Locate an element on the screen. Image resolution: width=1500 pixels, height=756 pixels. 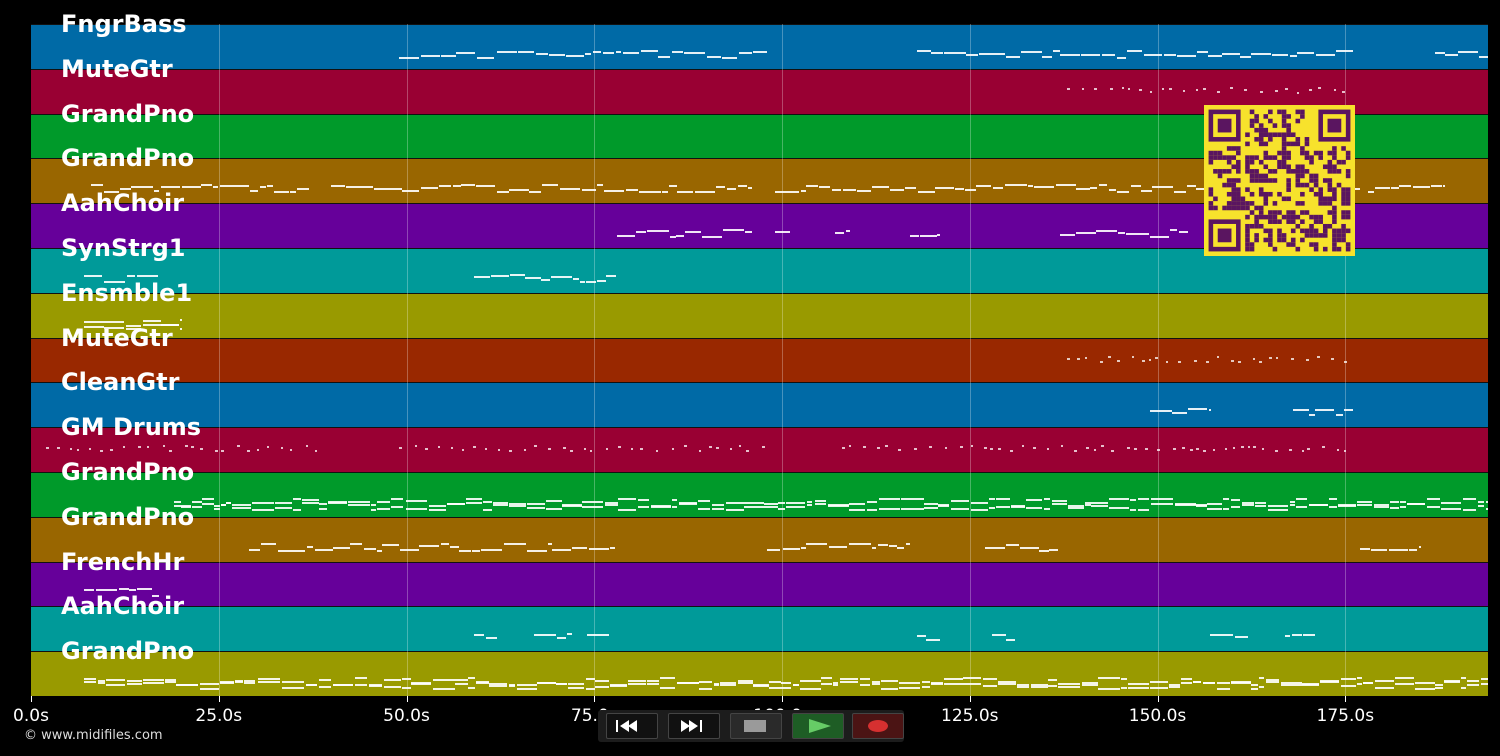
play-button is located at coordinates (818, 726).